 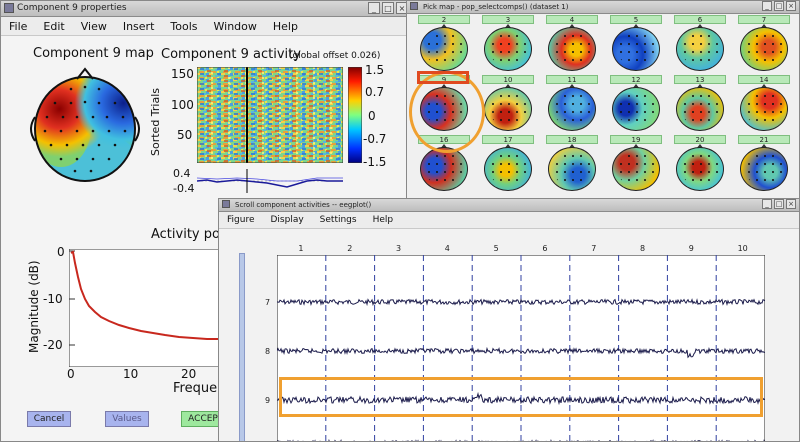 What do you see at coordinates (206, 9) in the screenshot?
I see `properties-titlebar: Component 9 properties _ □ ×` at bounding box center [206, 9].